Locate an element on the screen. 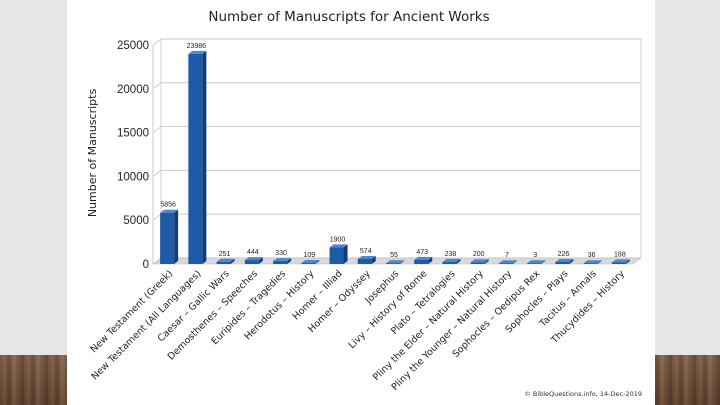  data-label: 55 is located at coordinates (394, 255).